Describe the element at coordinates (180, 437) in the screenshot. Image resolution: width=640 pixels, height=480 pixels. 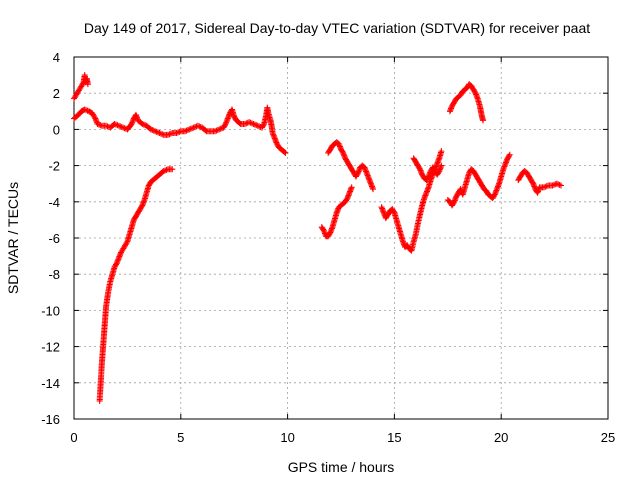
I see `x-tick-label: 5` at that location.